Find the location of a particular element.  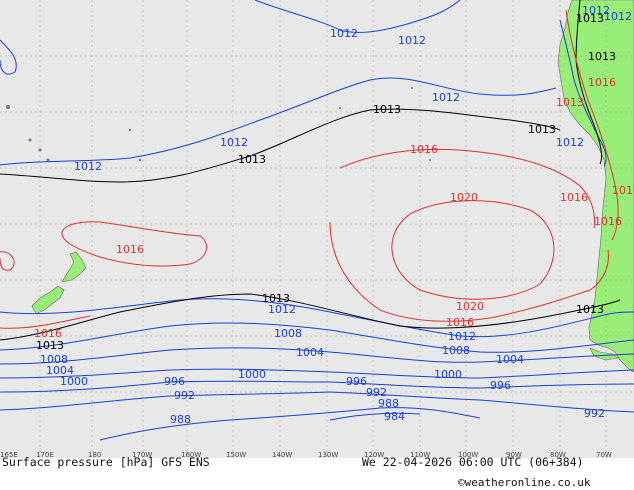

isobar-1016-sw is located at coordinates (45, 322).